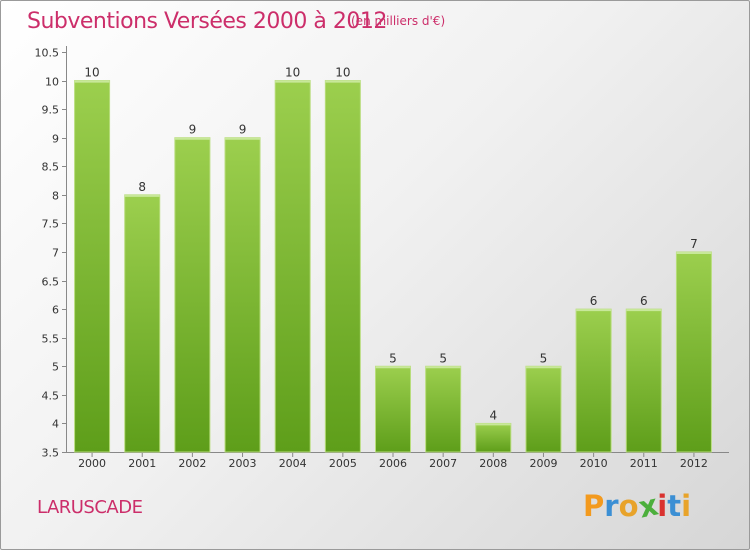 This screenshot has height=550, width=750. Describe the element at coordinates (51, 282) in the screenshot. I see `y-tick-label: 6.5` at that location.